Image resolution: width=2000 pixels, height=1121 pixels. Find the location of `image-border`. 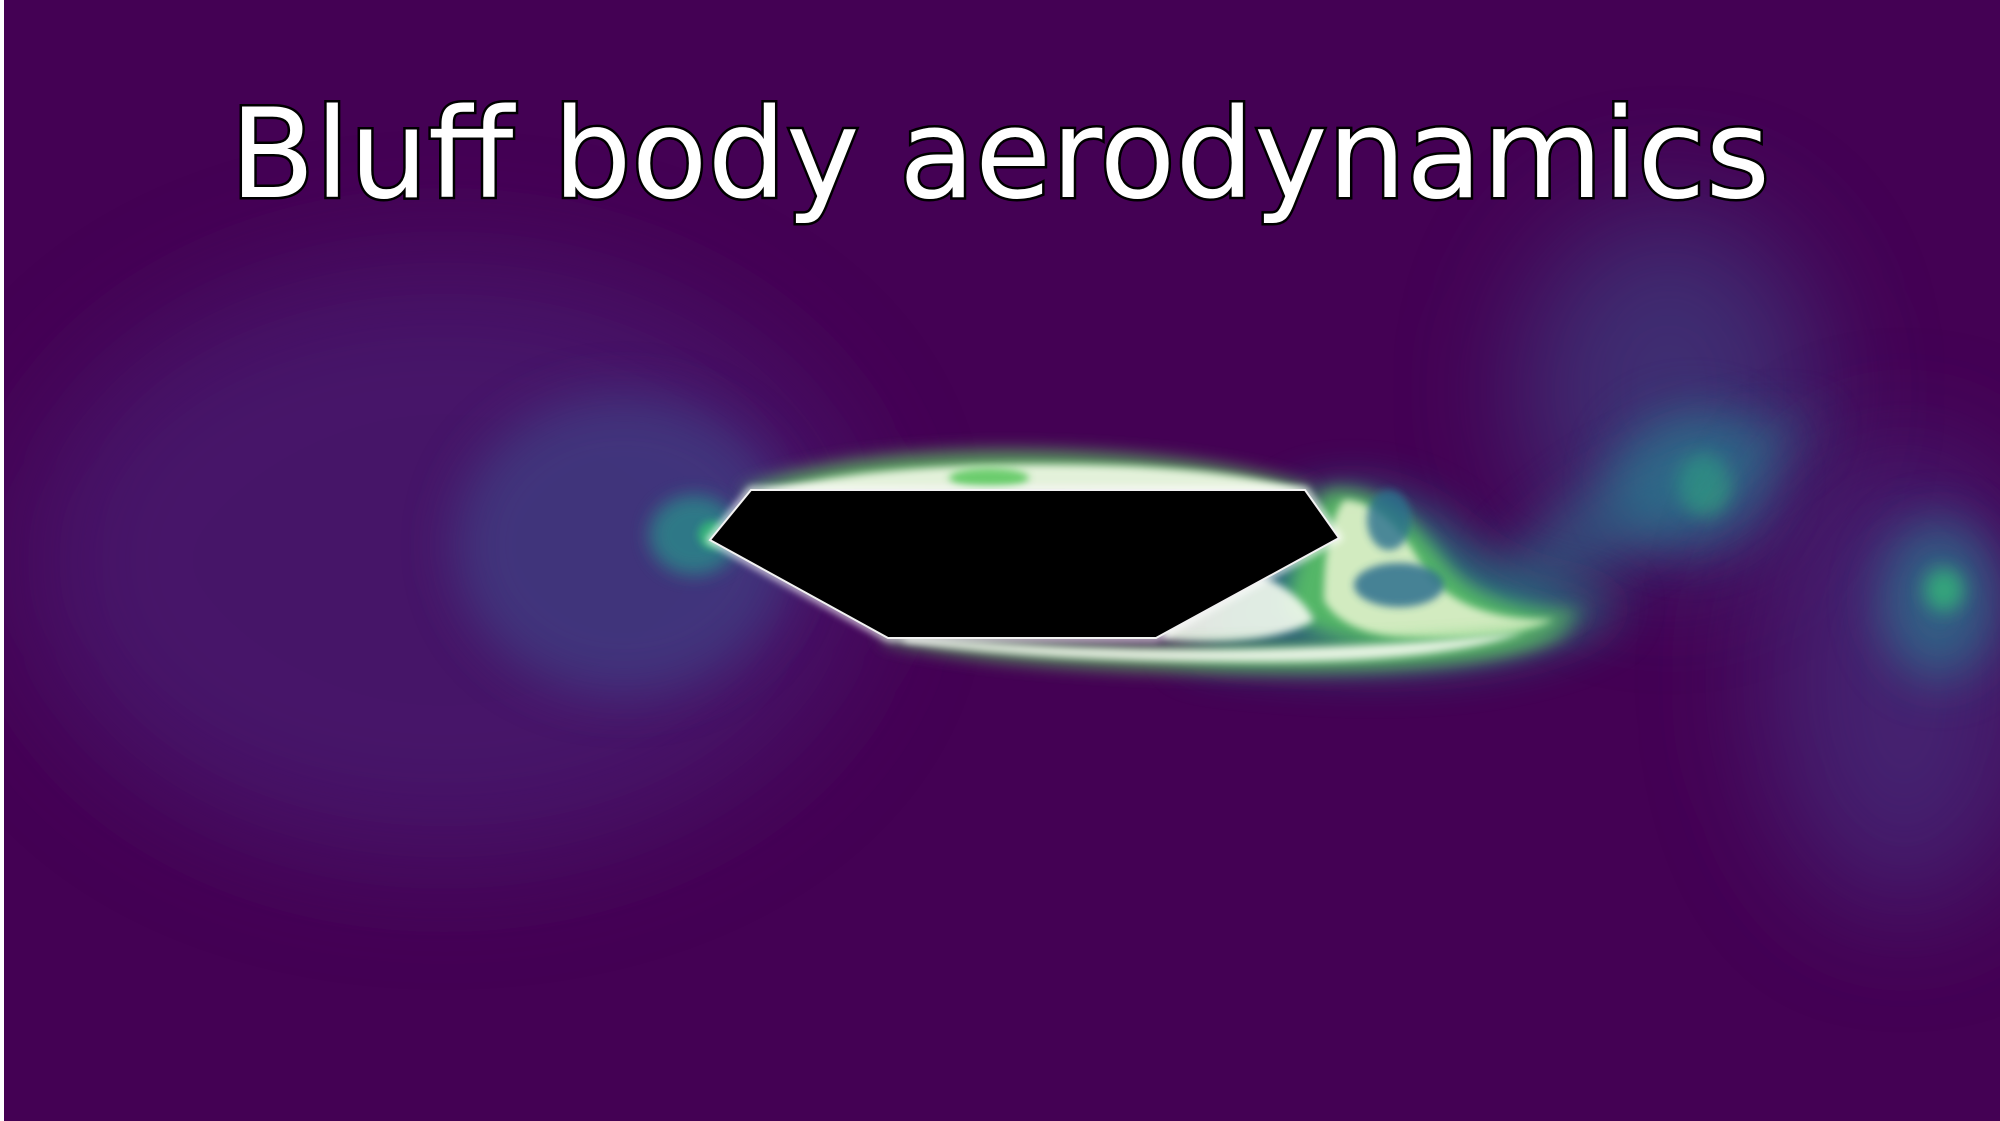

image-border is located at coordinates (2, 560).